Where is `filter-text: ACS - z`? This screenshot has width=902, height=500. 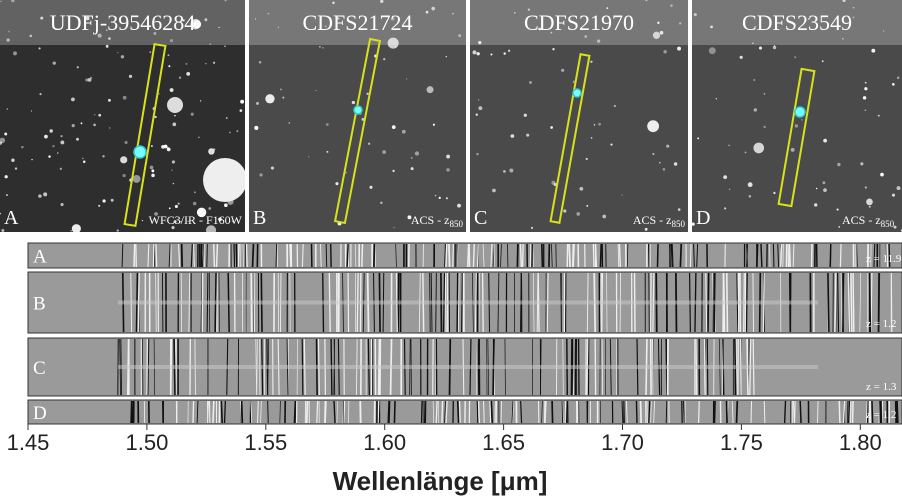
filter-text: ACS - z is located at coordinates (861, 220).